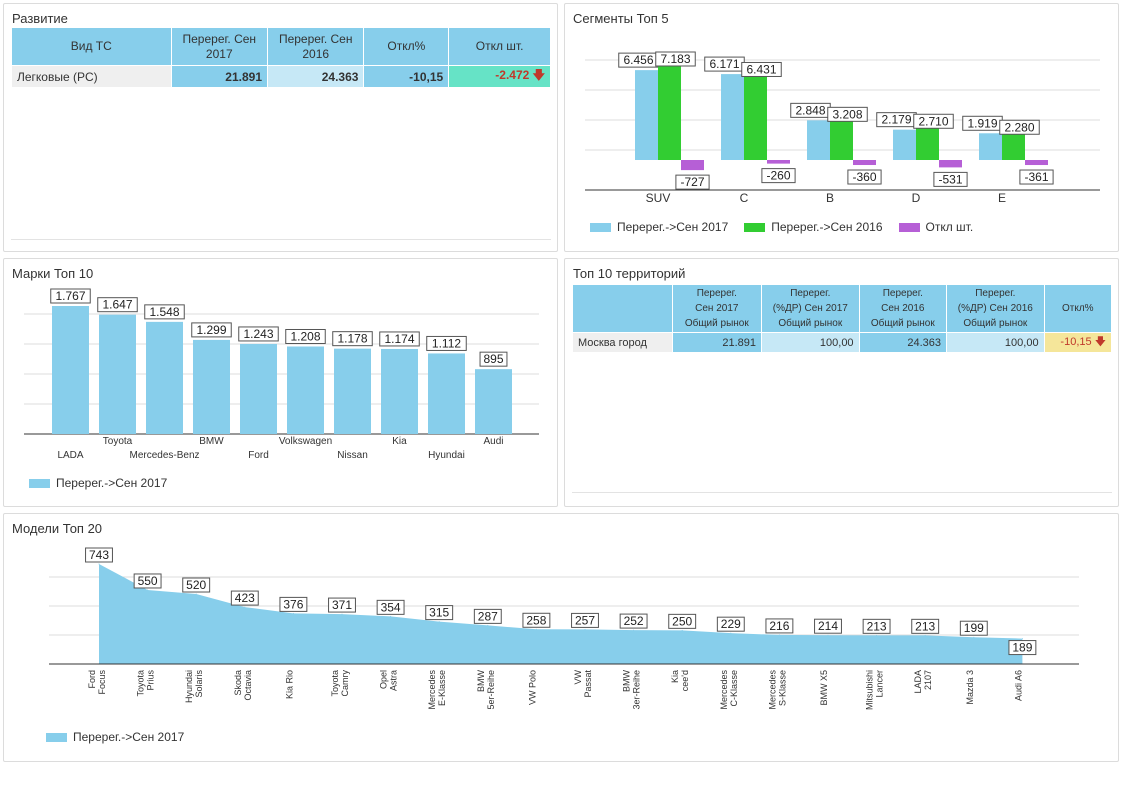 Image resolution: width=1122 pixels, height=793 pixels. What do you see at coordinates (950, 179) in the screenshot?
I see `data-label: -531` at bounding box center [950, 179].